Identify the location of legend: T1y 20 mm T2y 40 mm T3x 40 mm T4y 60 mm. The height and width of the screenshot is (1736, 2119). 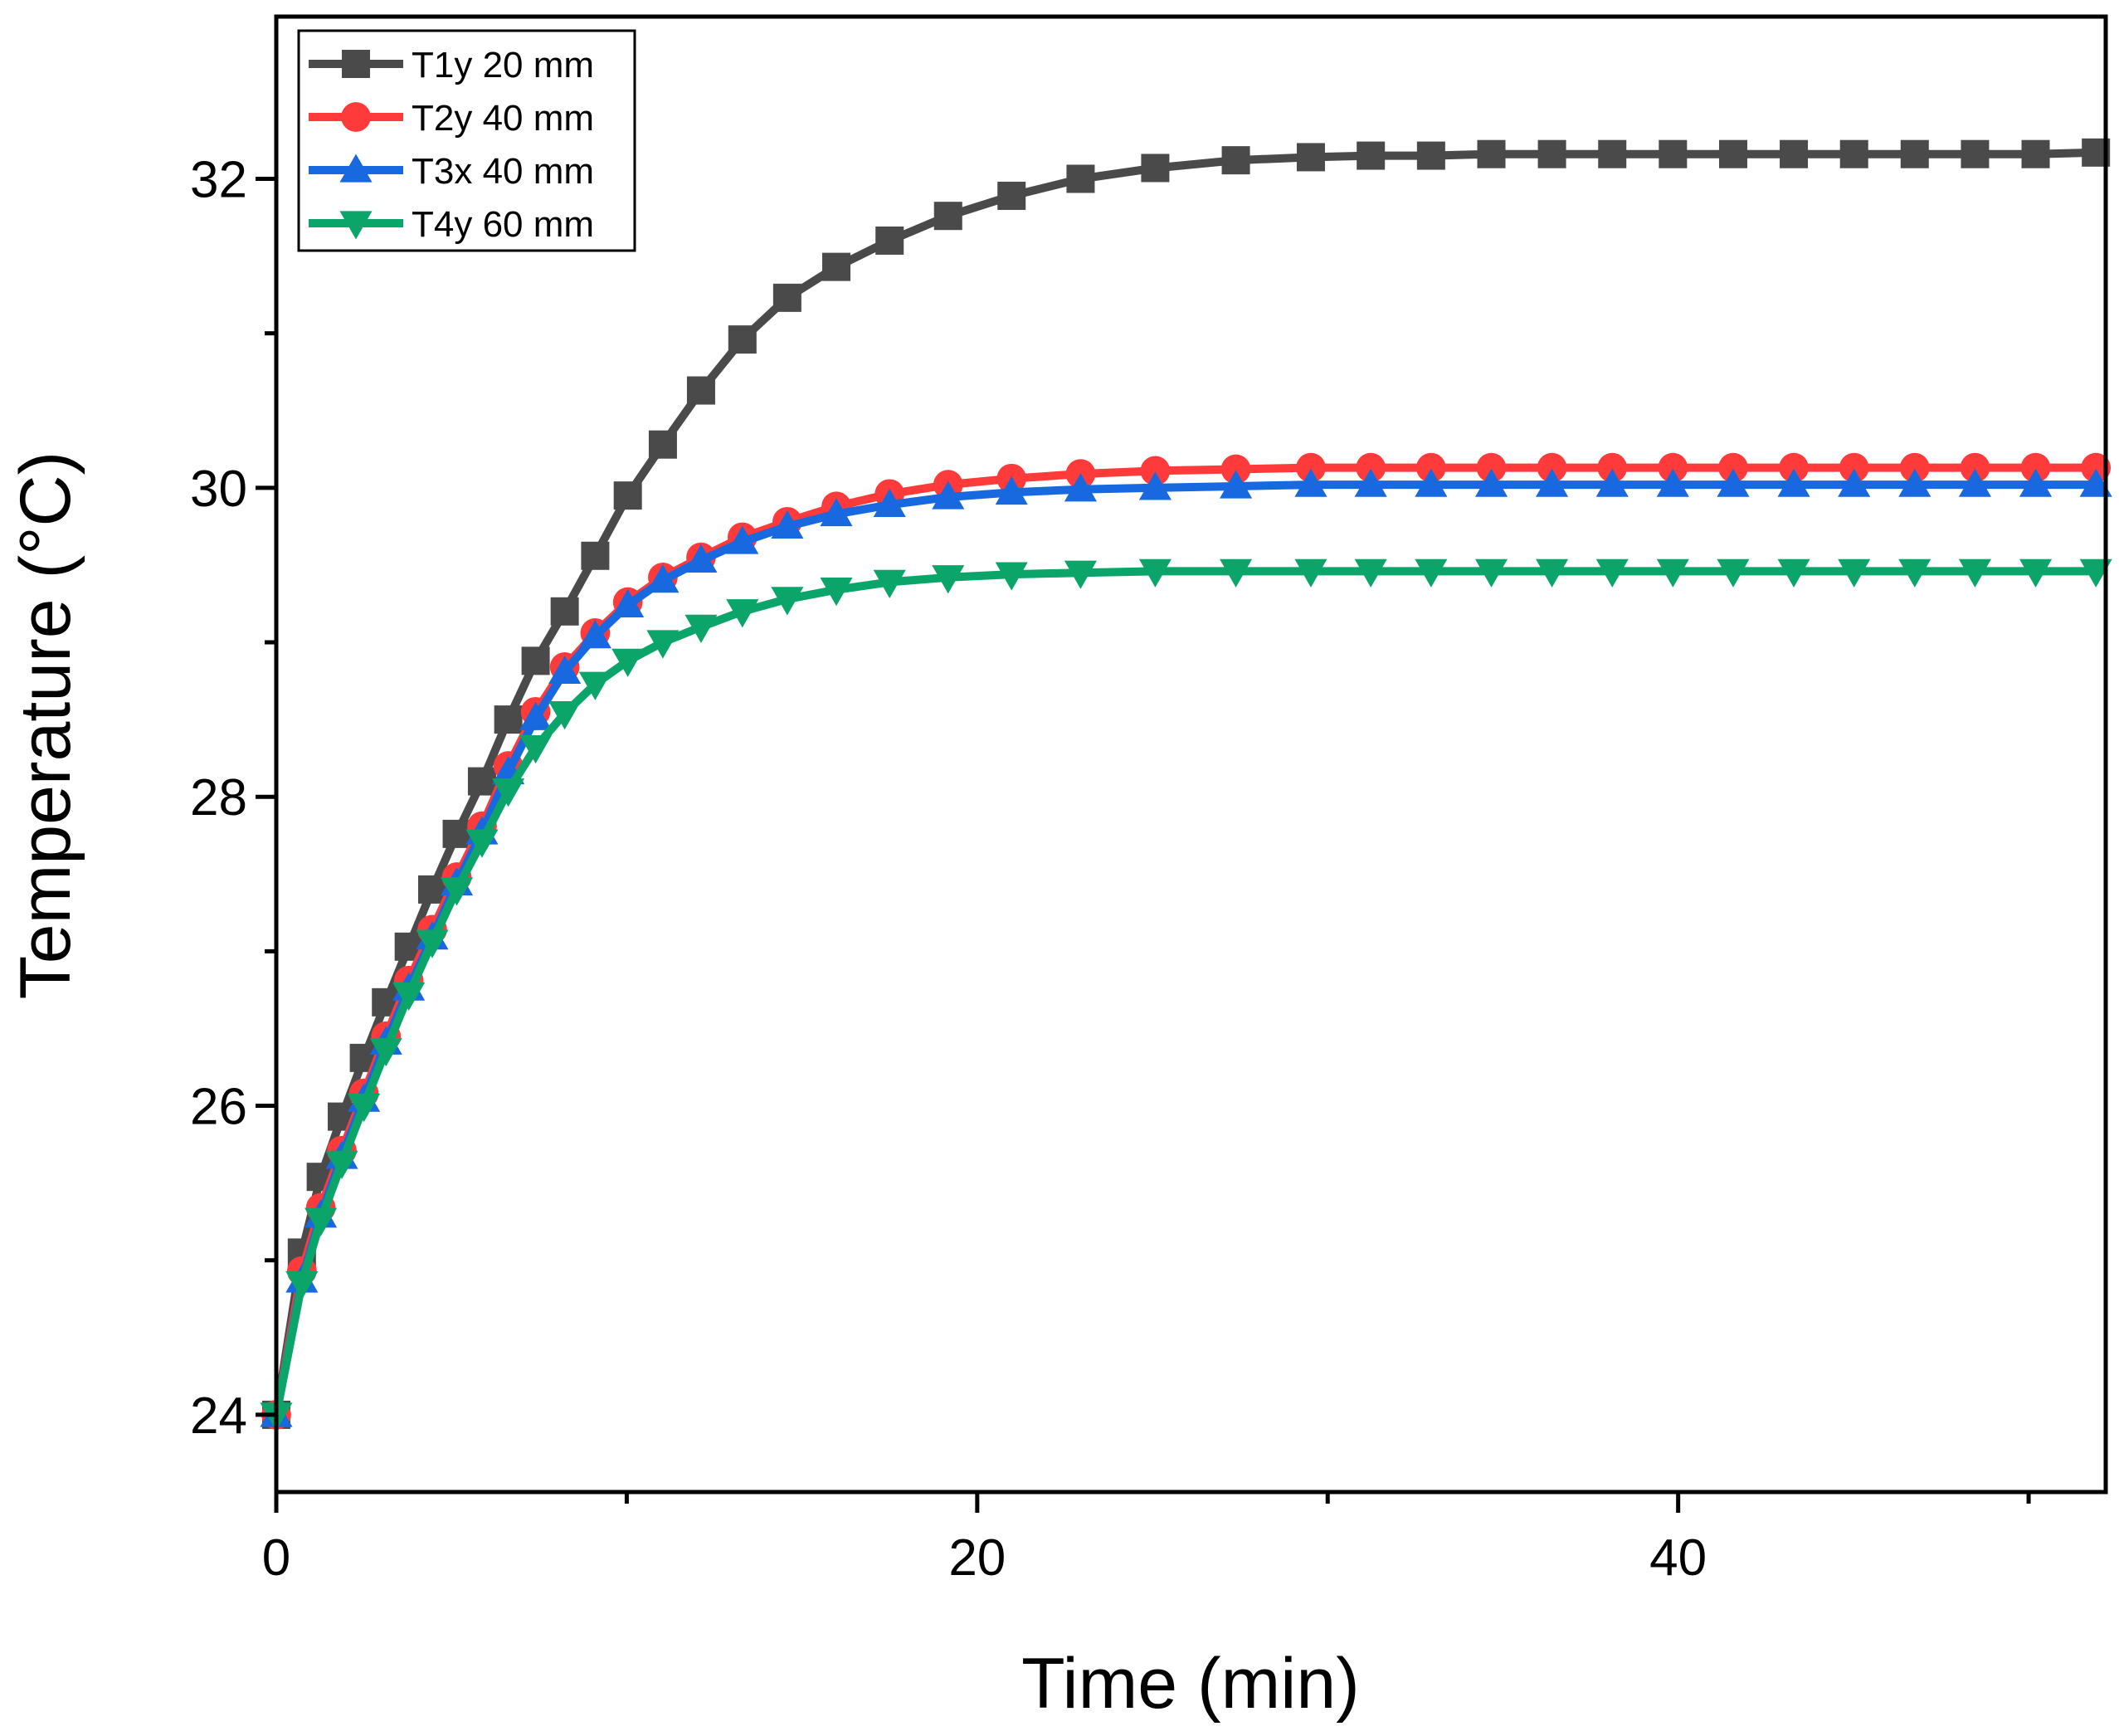
(466, 140).